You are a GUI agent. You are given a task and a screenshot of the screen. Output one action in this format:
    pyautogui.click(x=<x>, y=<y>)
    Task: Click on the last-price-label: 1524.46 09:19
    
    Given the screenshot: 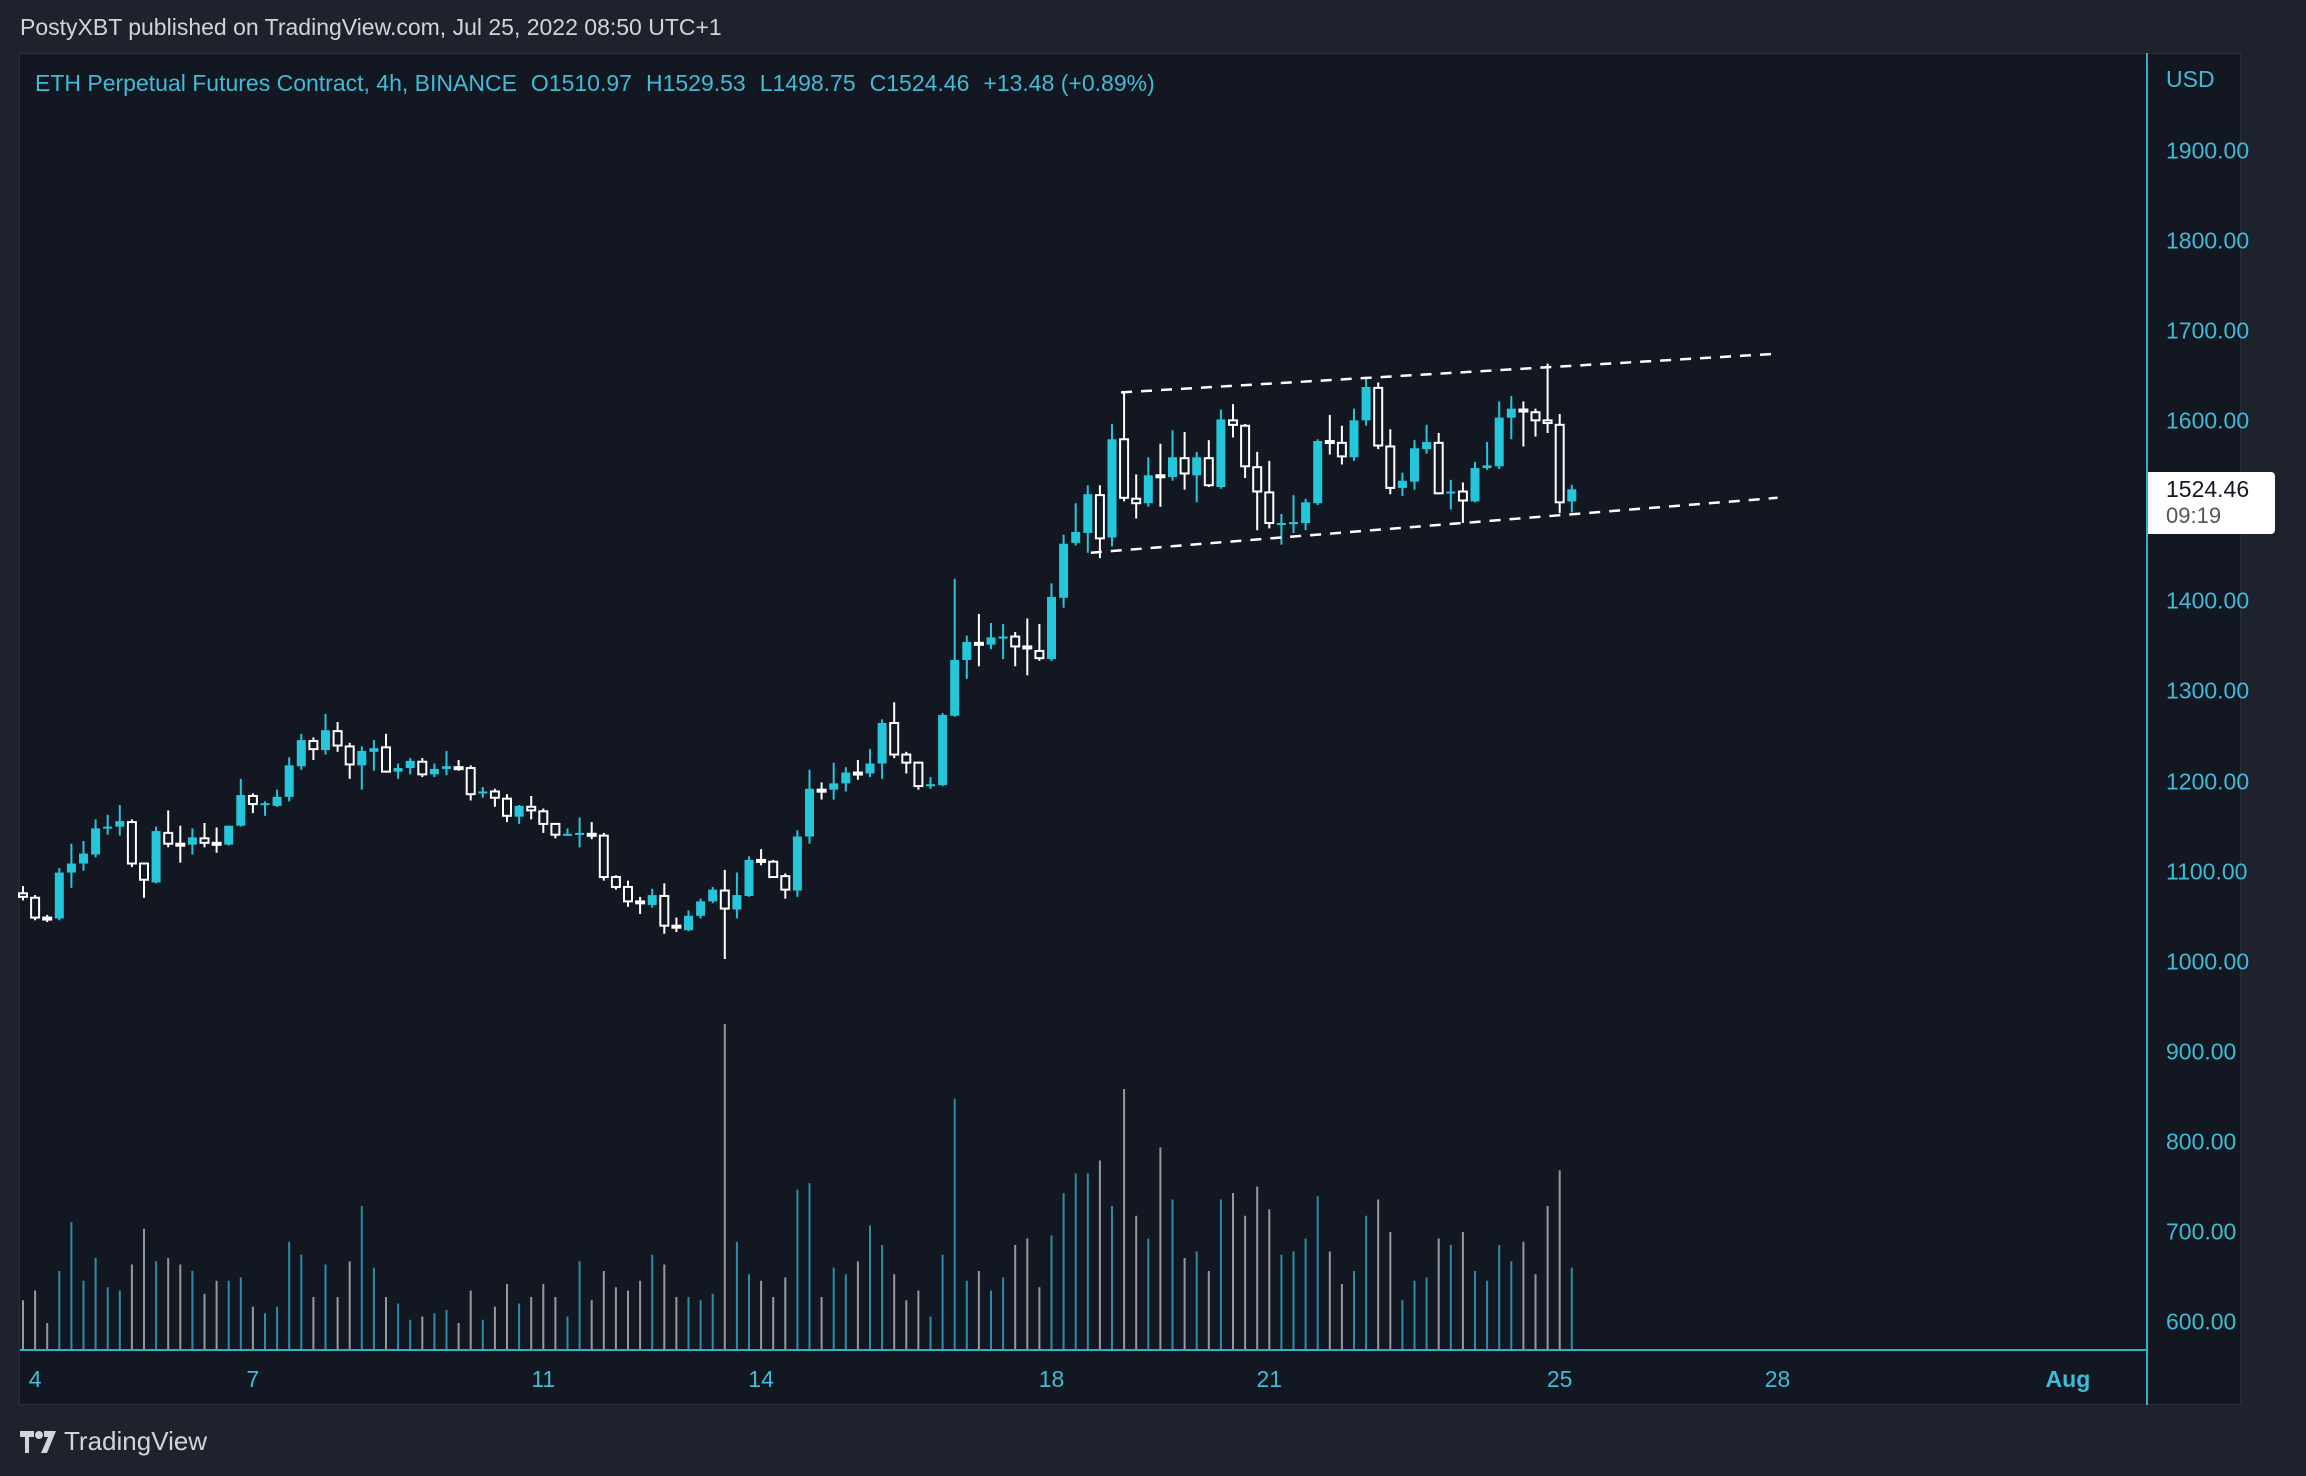 What is the action you would take?
    pyautogui.click(x=2211, y=503)
    